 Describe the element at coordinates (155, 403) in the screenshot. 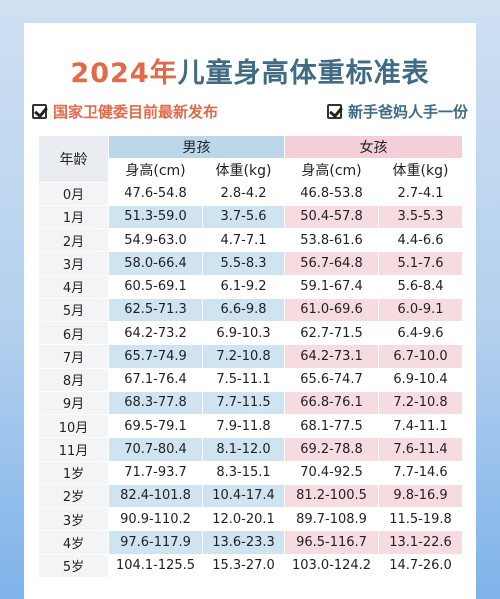

I see `boy-height-cell: 68.3-77.8` at that location.